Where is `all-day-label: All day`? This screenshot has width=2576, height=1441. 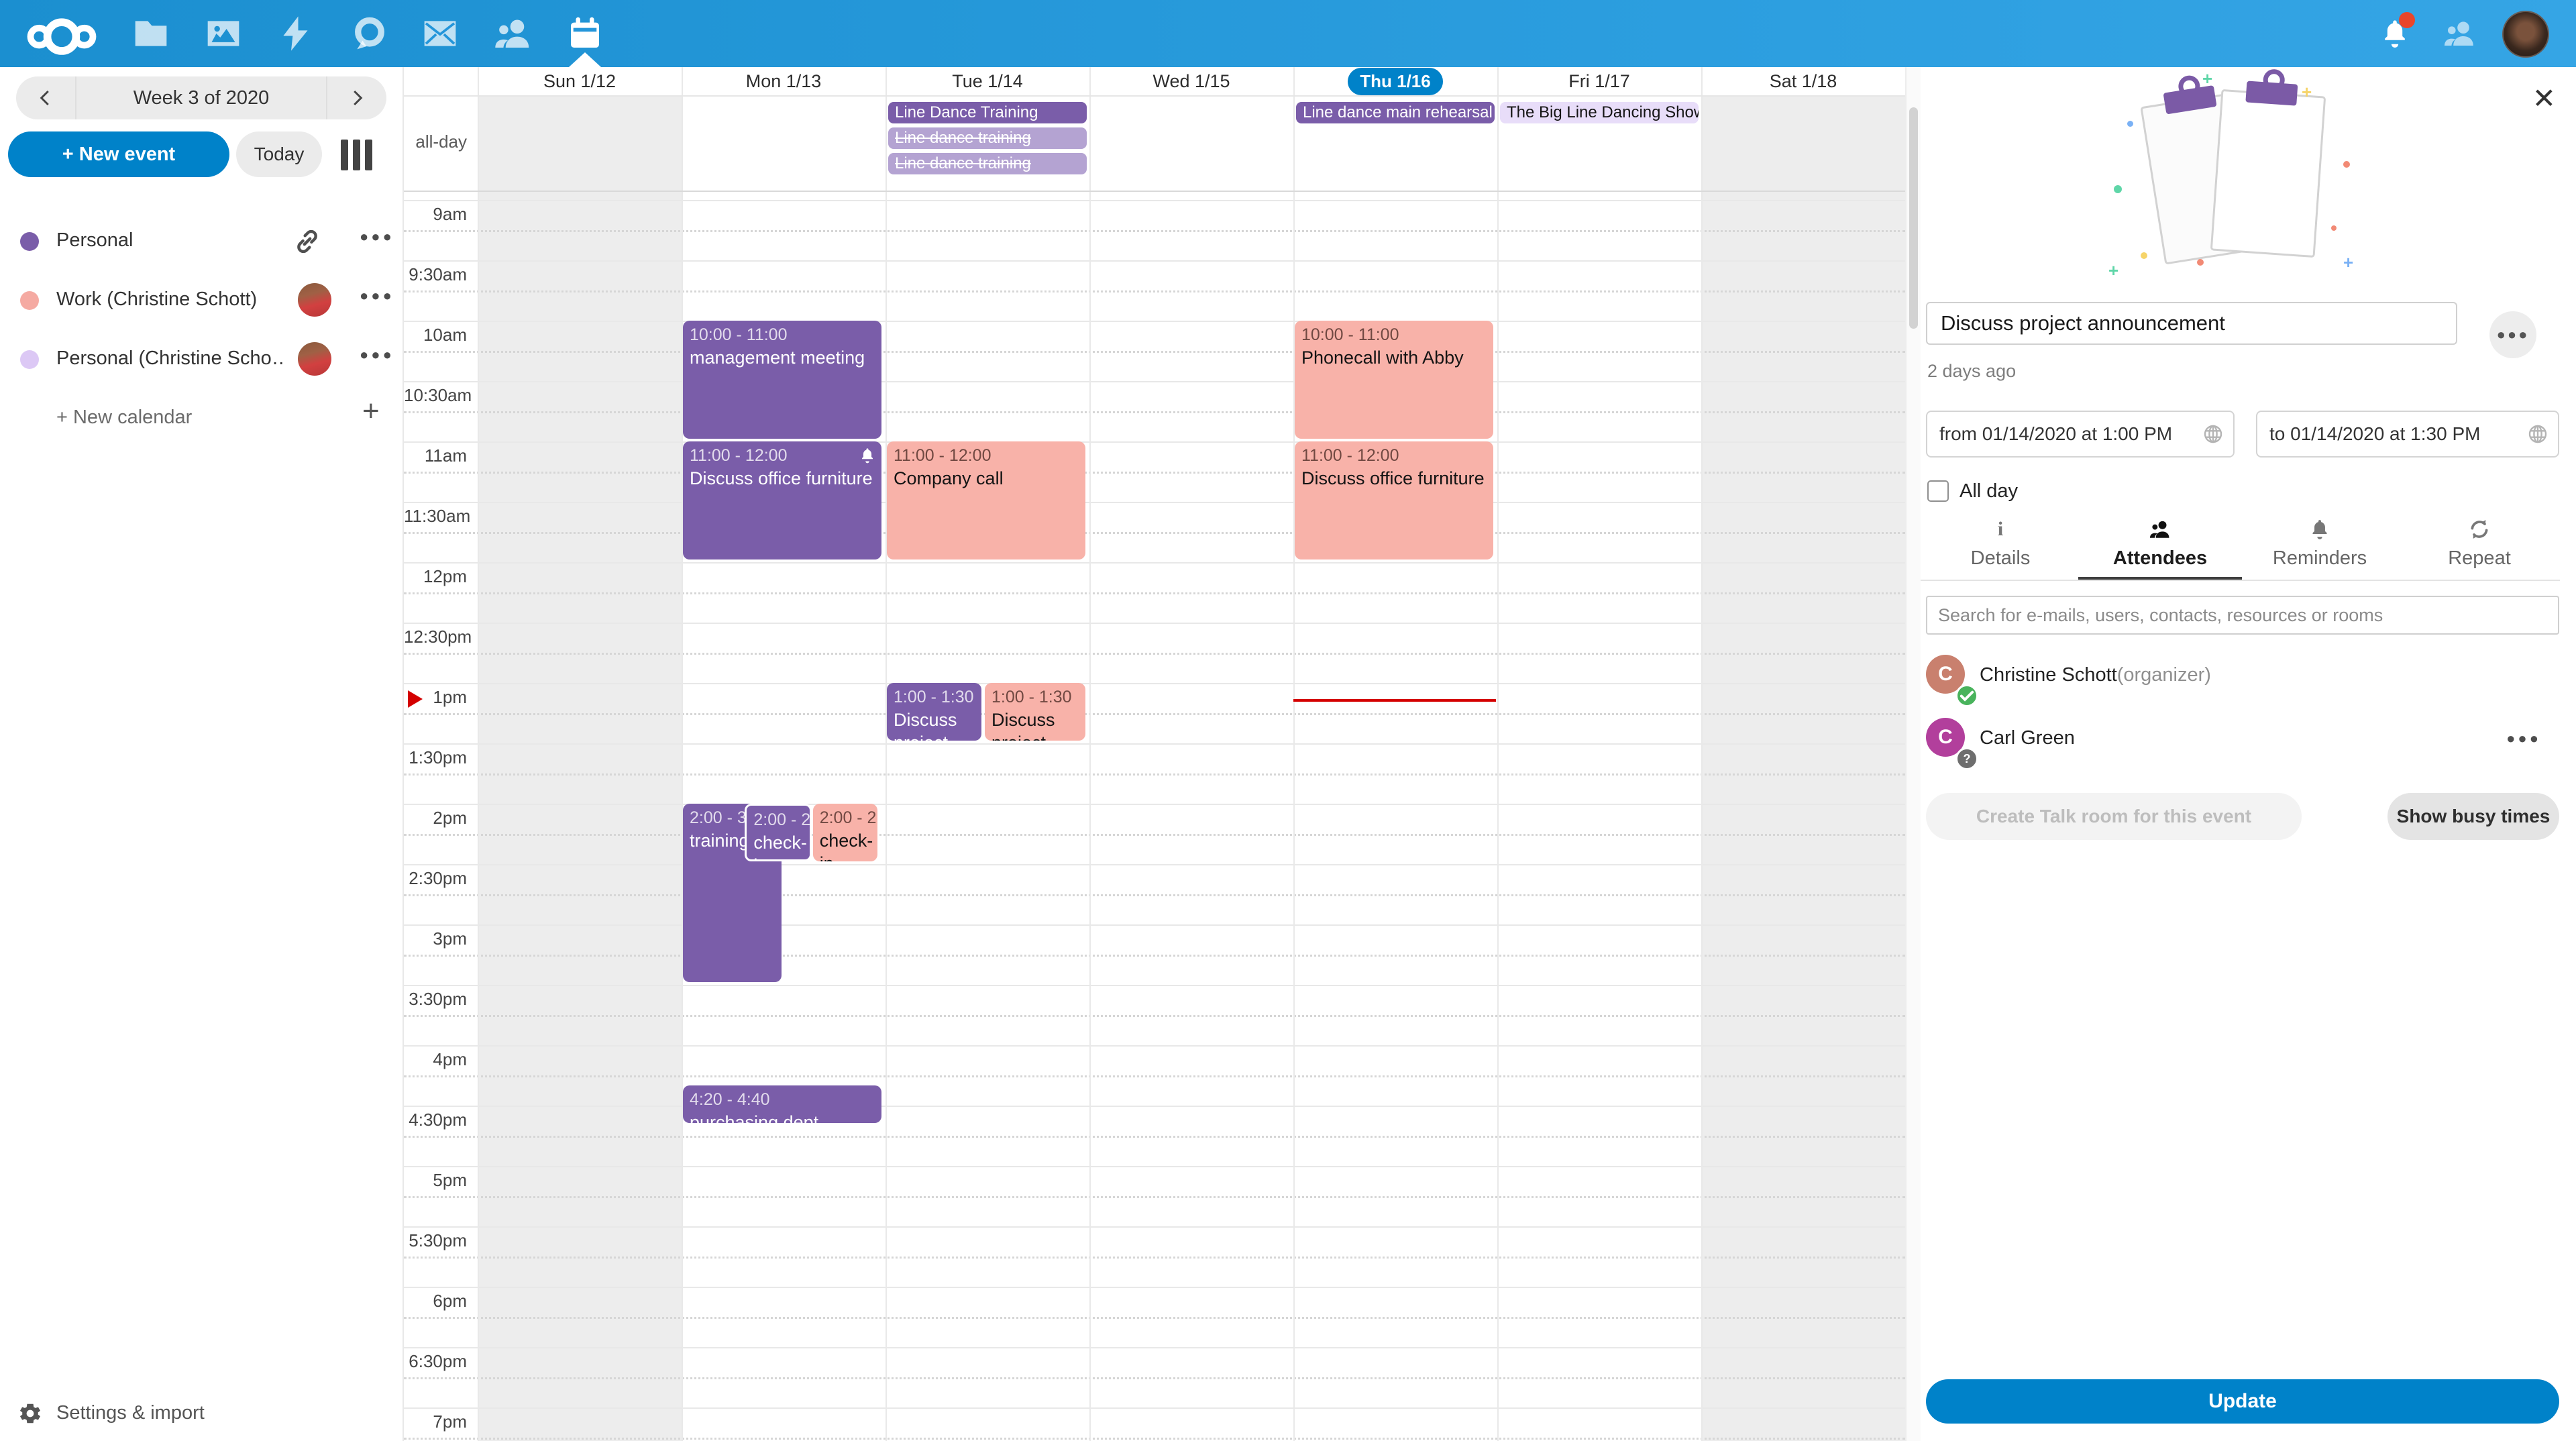 all-day-label: All day is located at coordinates (1989, 491).